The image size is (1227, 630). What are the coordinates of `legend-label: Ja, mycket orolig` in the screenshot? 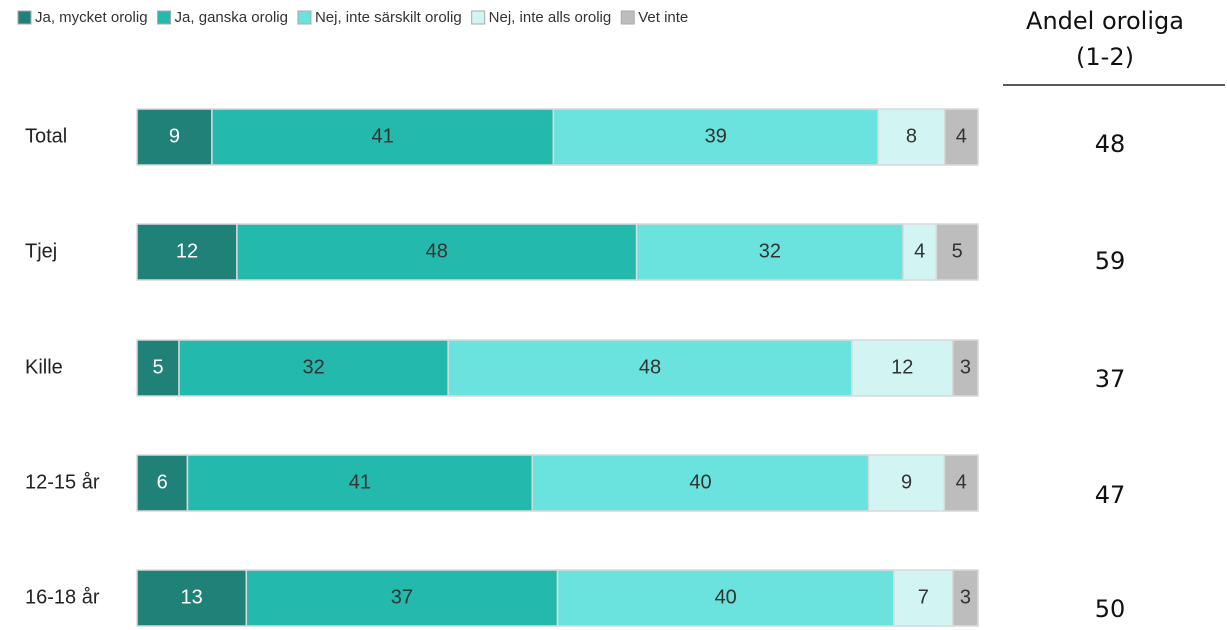 It's located at (91, 17).